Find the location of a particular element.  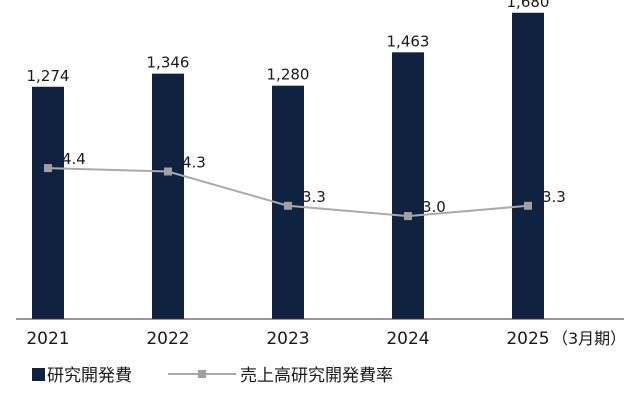

legend: 研究開発費 売上高研究開発費率 is located at coordinates (212, 376).